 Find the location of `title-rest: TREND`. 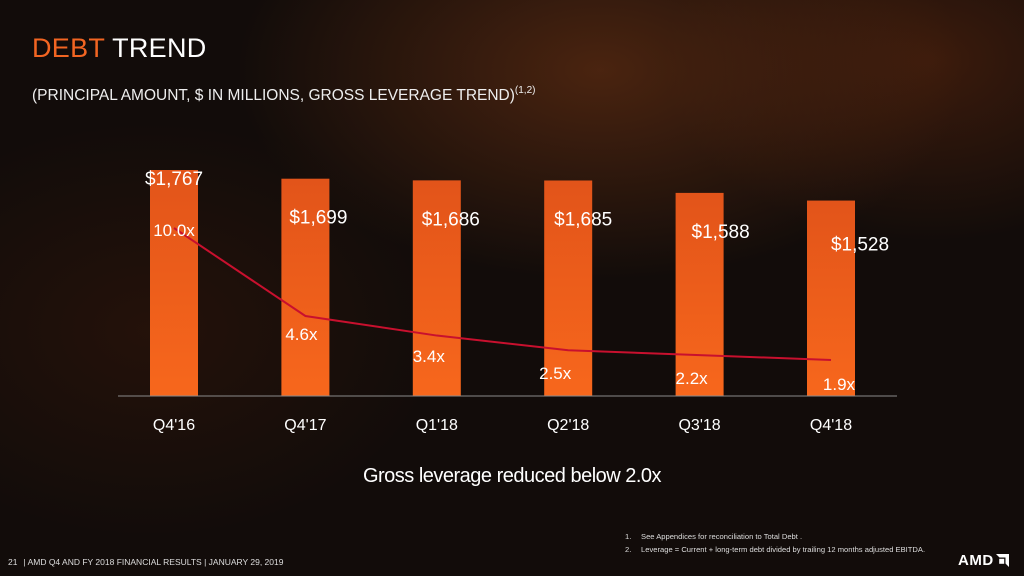

title-rest: TREND is located at coordinates (159, 48).